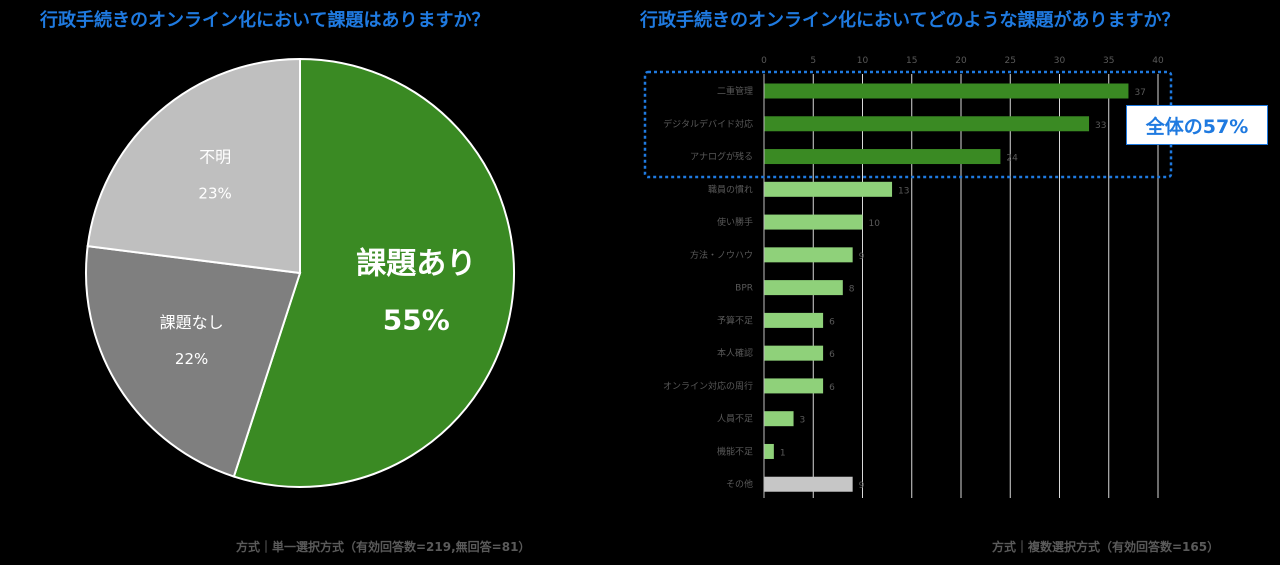 The image size is (1280, 565). Describe the element at coordinates (803, 421) in the screenshot. I see `bar-value-label: 3` at that location.